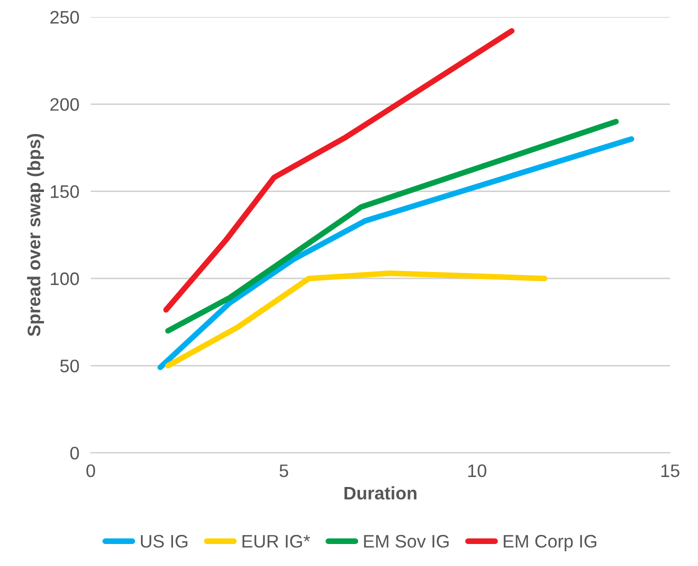 The width and height of the screenshot is (698, 566). Describe the element at coordinates (35, 235) in the screenshot. I see `y-axis-title: Spread over swap (bps)` at that location.